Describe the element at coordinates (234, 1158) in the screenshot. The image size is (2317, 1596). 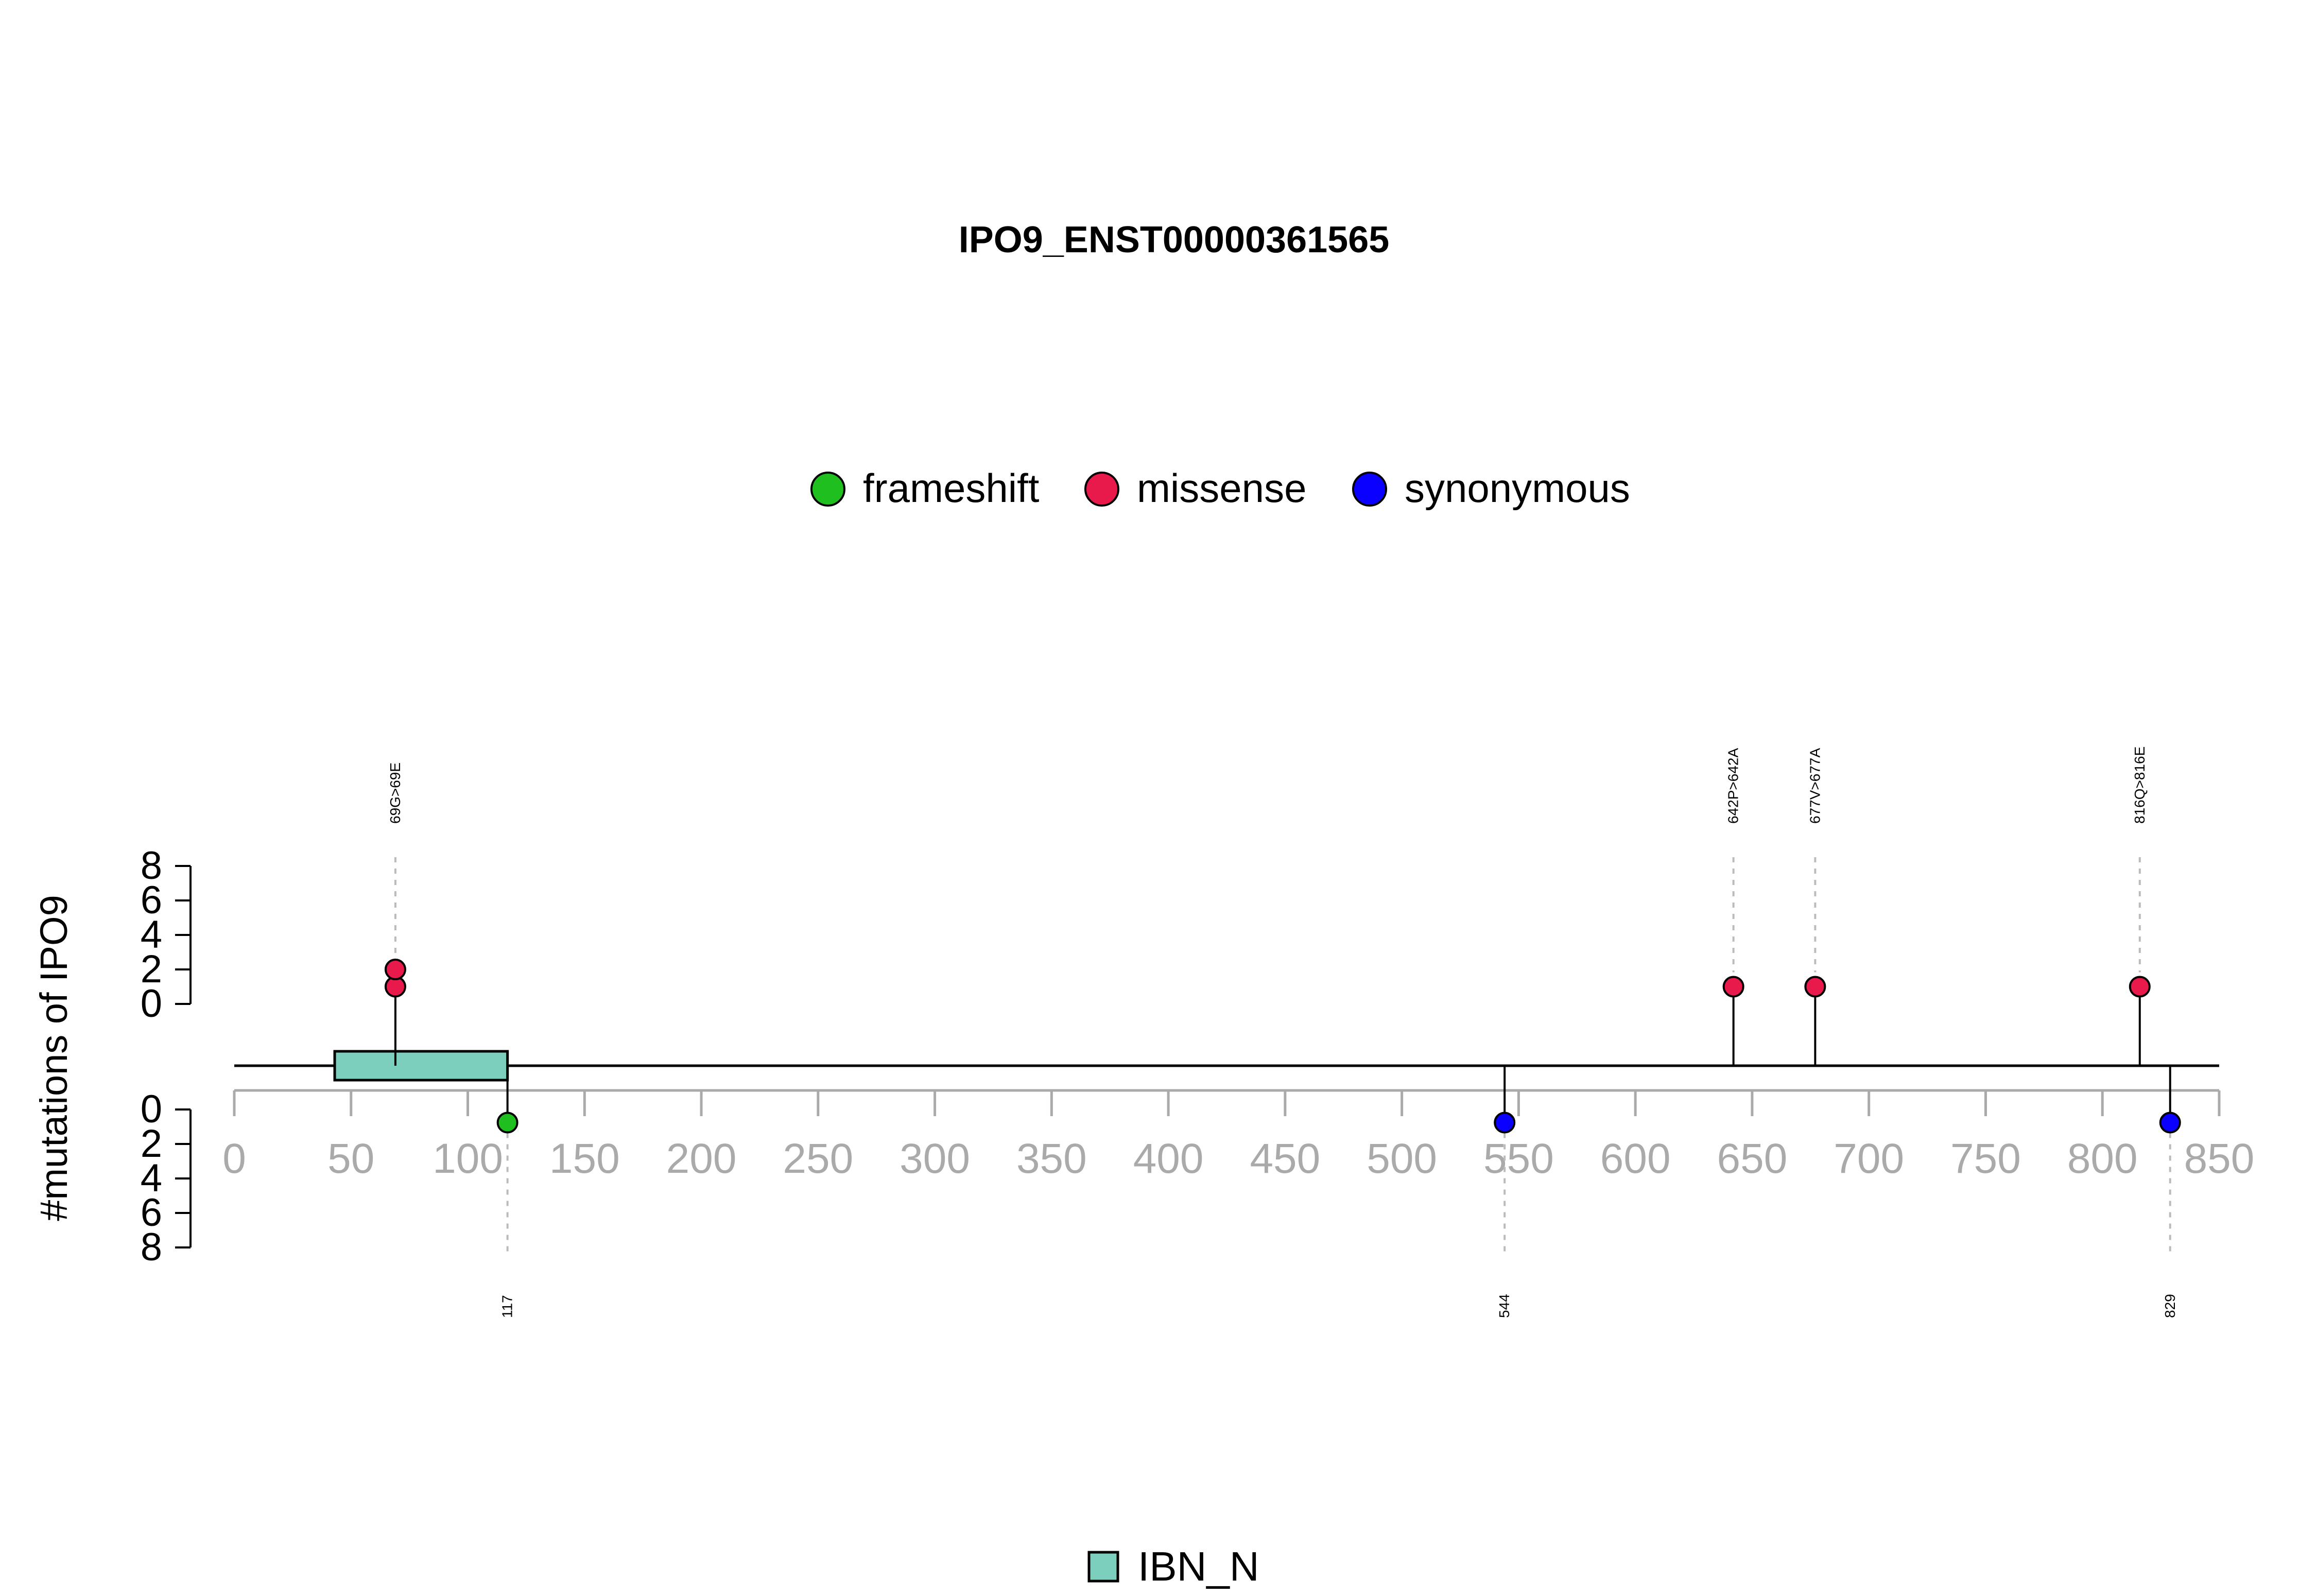
I see `x-tick-label: 0` at that location.